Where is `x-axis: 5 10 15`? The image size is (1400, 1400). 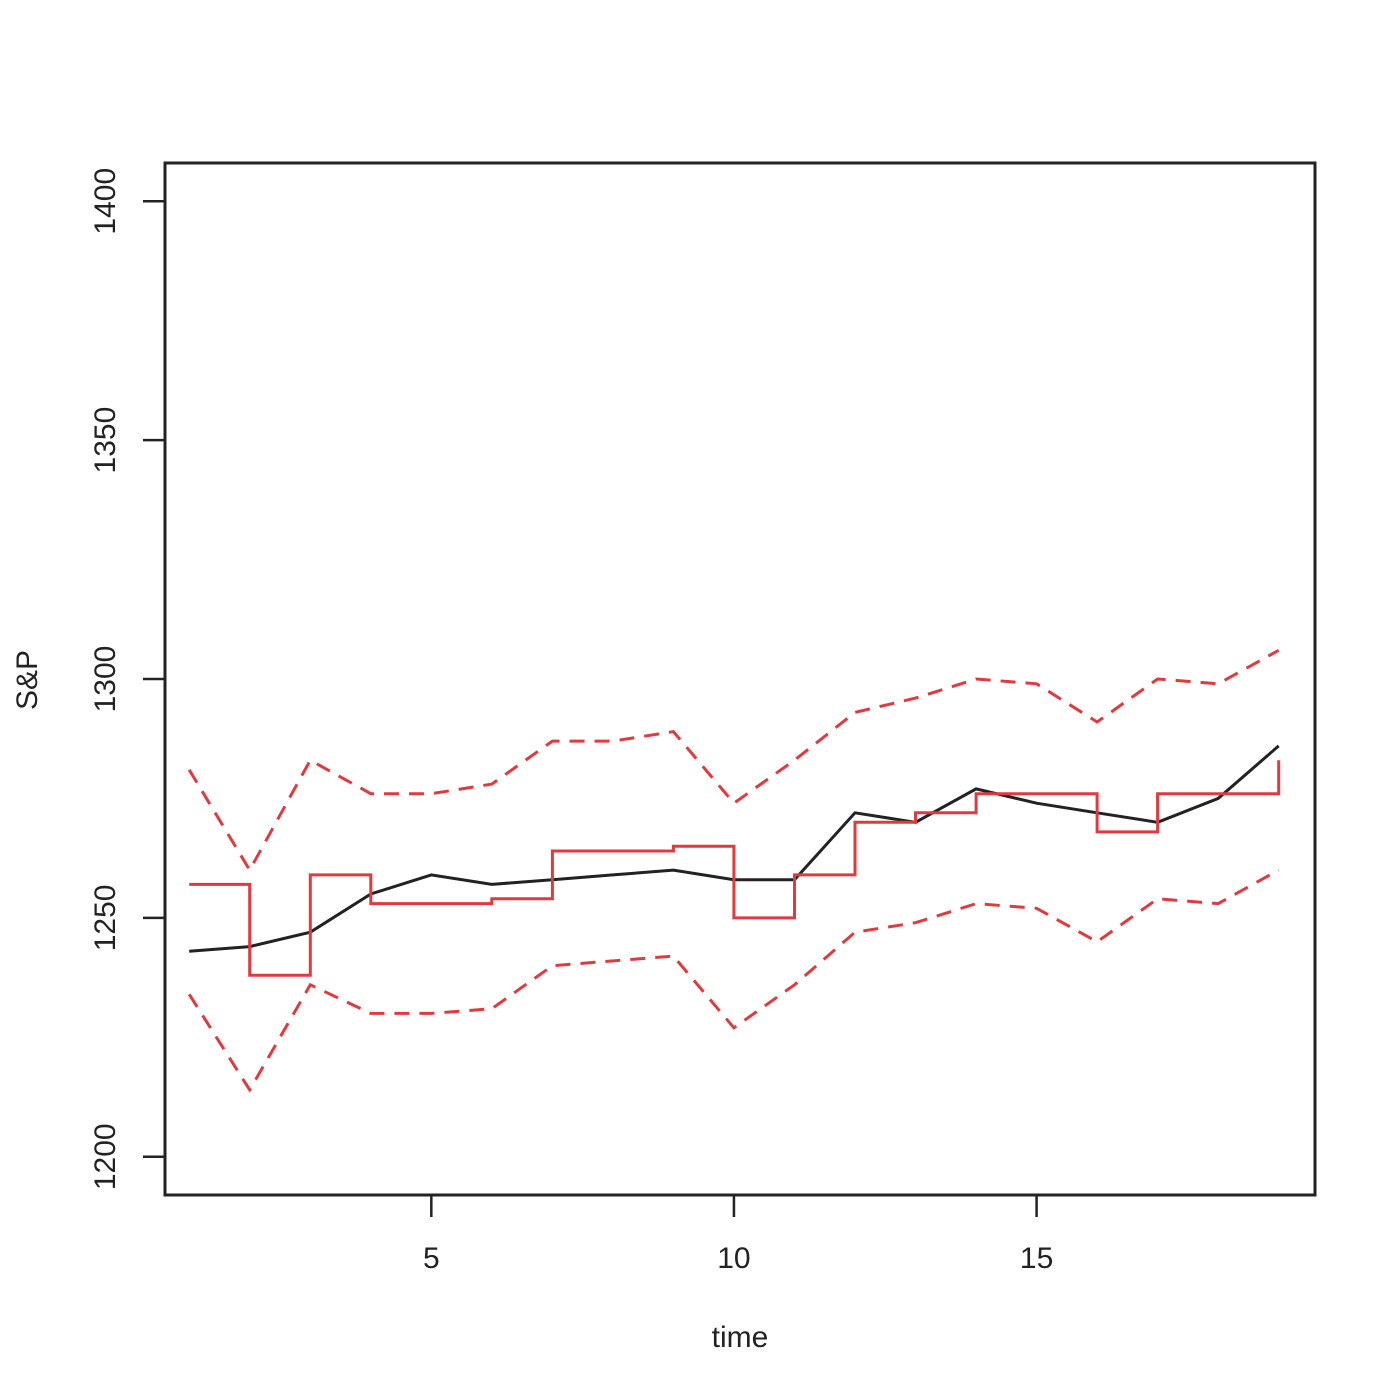 x-axis: 5 10 15 is located at coordinates (738, 1235).